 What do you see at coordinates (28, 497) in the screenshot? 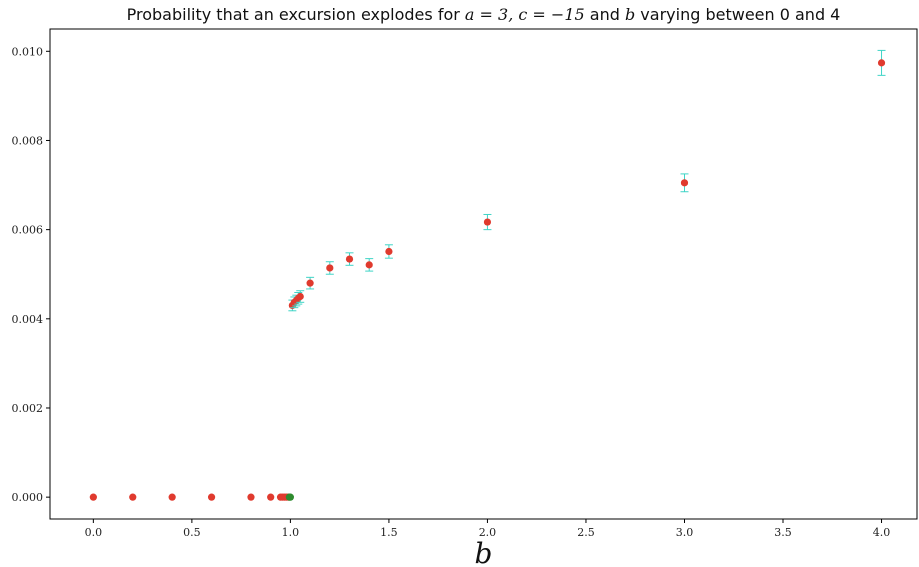
I see `y-tick-label: 0.000` at bounding box center [28, 497].